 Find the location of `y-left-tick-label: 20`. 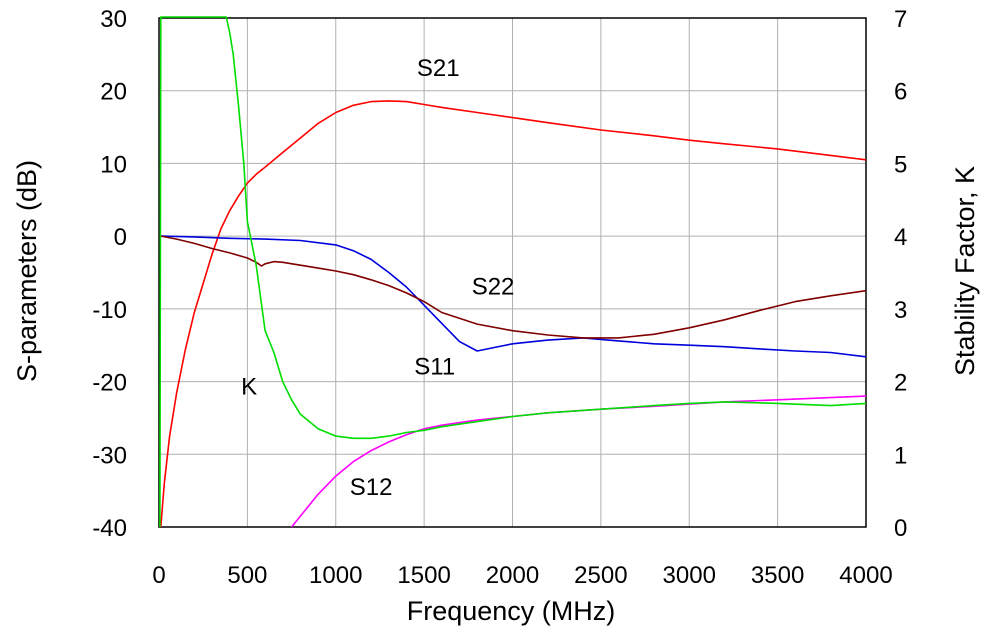

y-left-tick-label: 20 is located at coordinates (113, 92).